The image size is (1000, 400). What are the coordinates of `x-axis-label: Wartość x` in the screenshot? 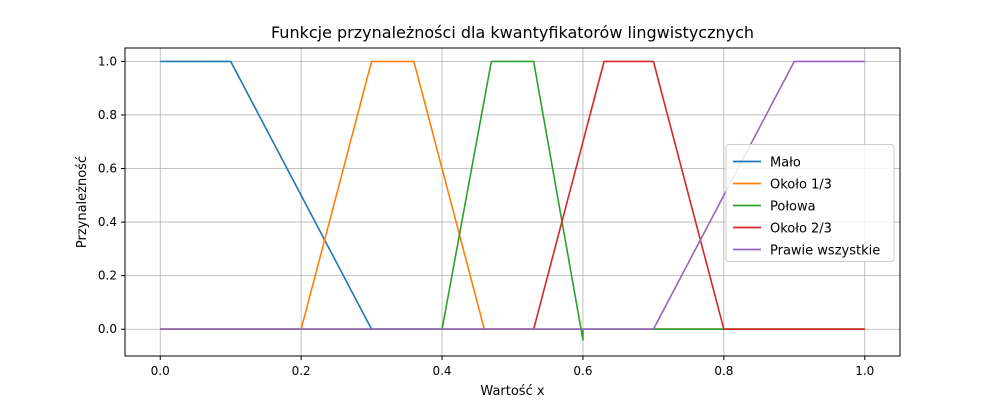 It's located at (512, 391).